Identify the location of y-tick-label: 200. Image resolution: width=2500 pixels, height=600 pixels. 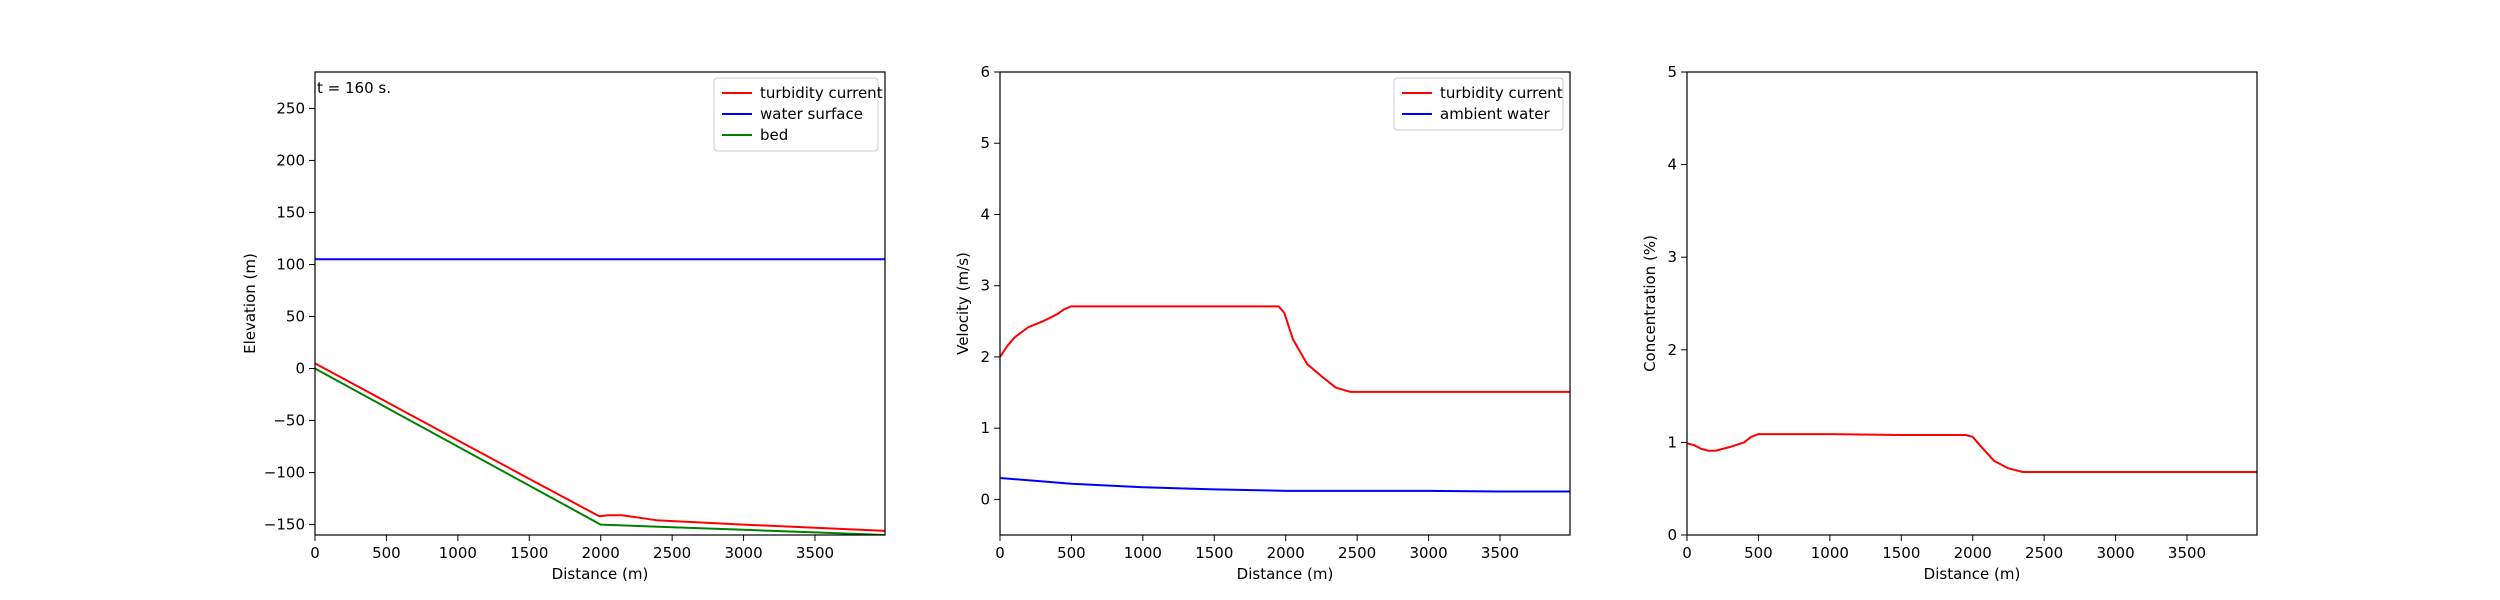
(290, 160).